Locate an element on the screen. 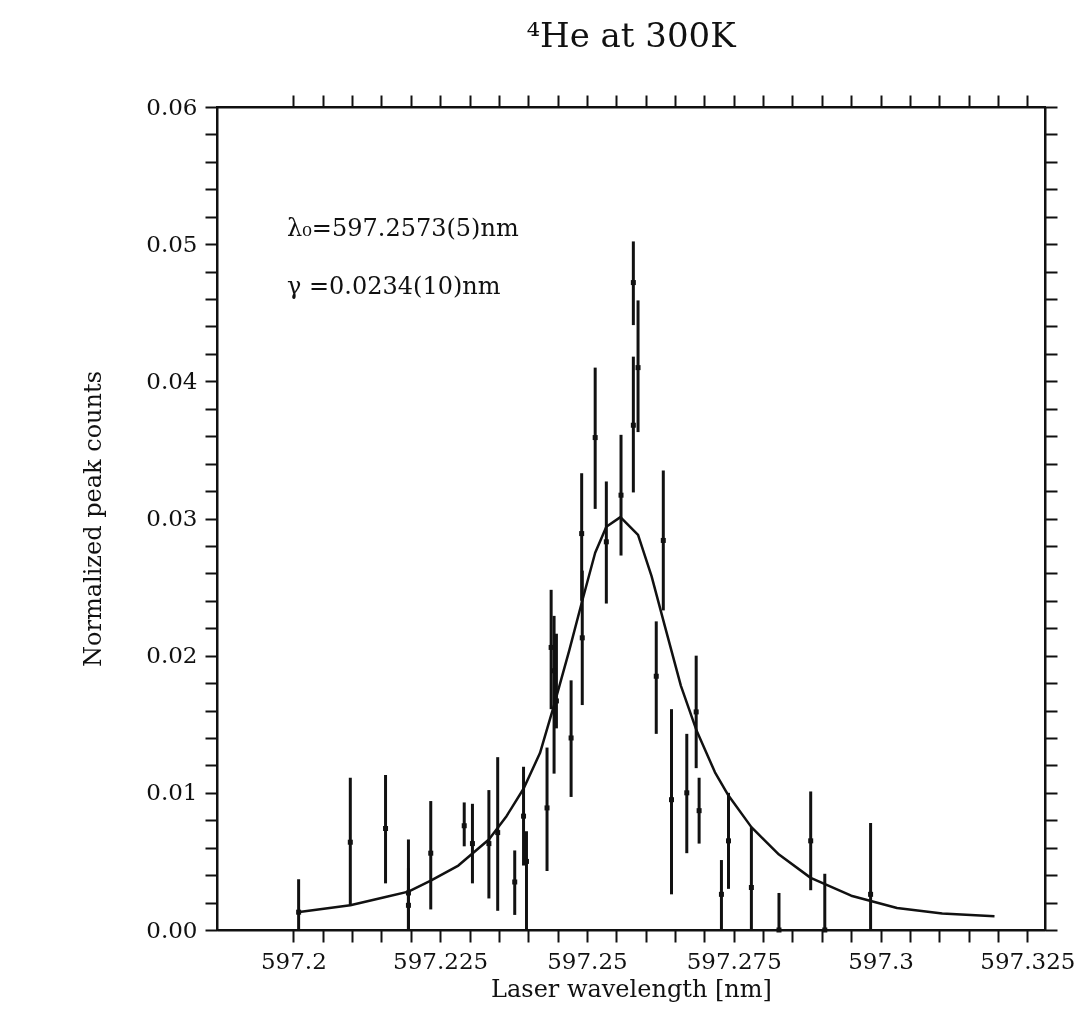 Image resolution: width=1085 pixels, height=1016 pixels. y-axis-title: Normalized peak counts is located at coordinates (93, 519).